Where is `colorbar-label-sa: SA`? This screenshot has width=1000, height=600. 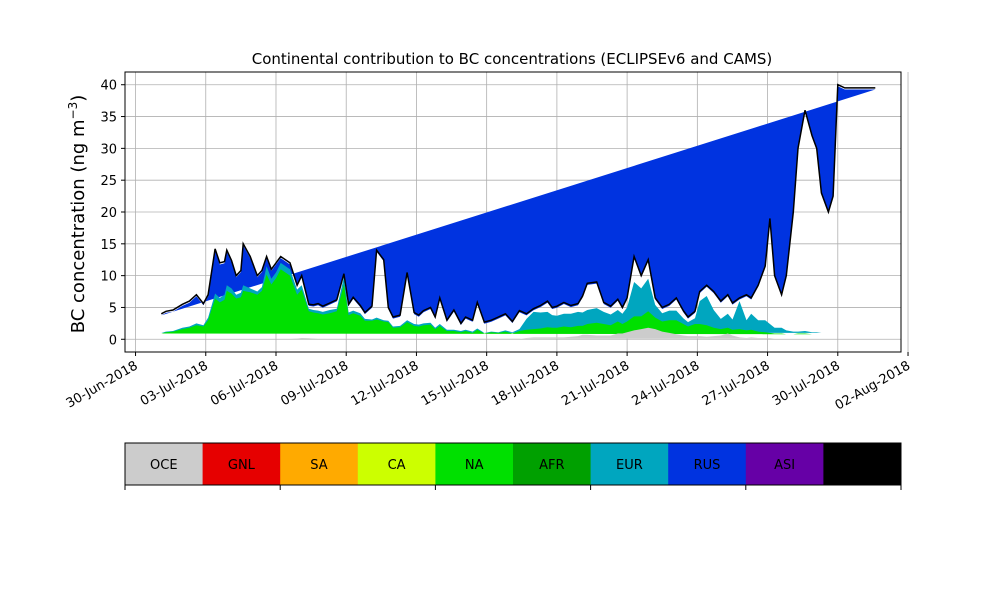
colorbar-label-sa: SA is located at coordinates (318, 465).